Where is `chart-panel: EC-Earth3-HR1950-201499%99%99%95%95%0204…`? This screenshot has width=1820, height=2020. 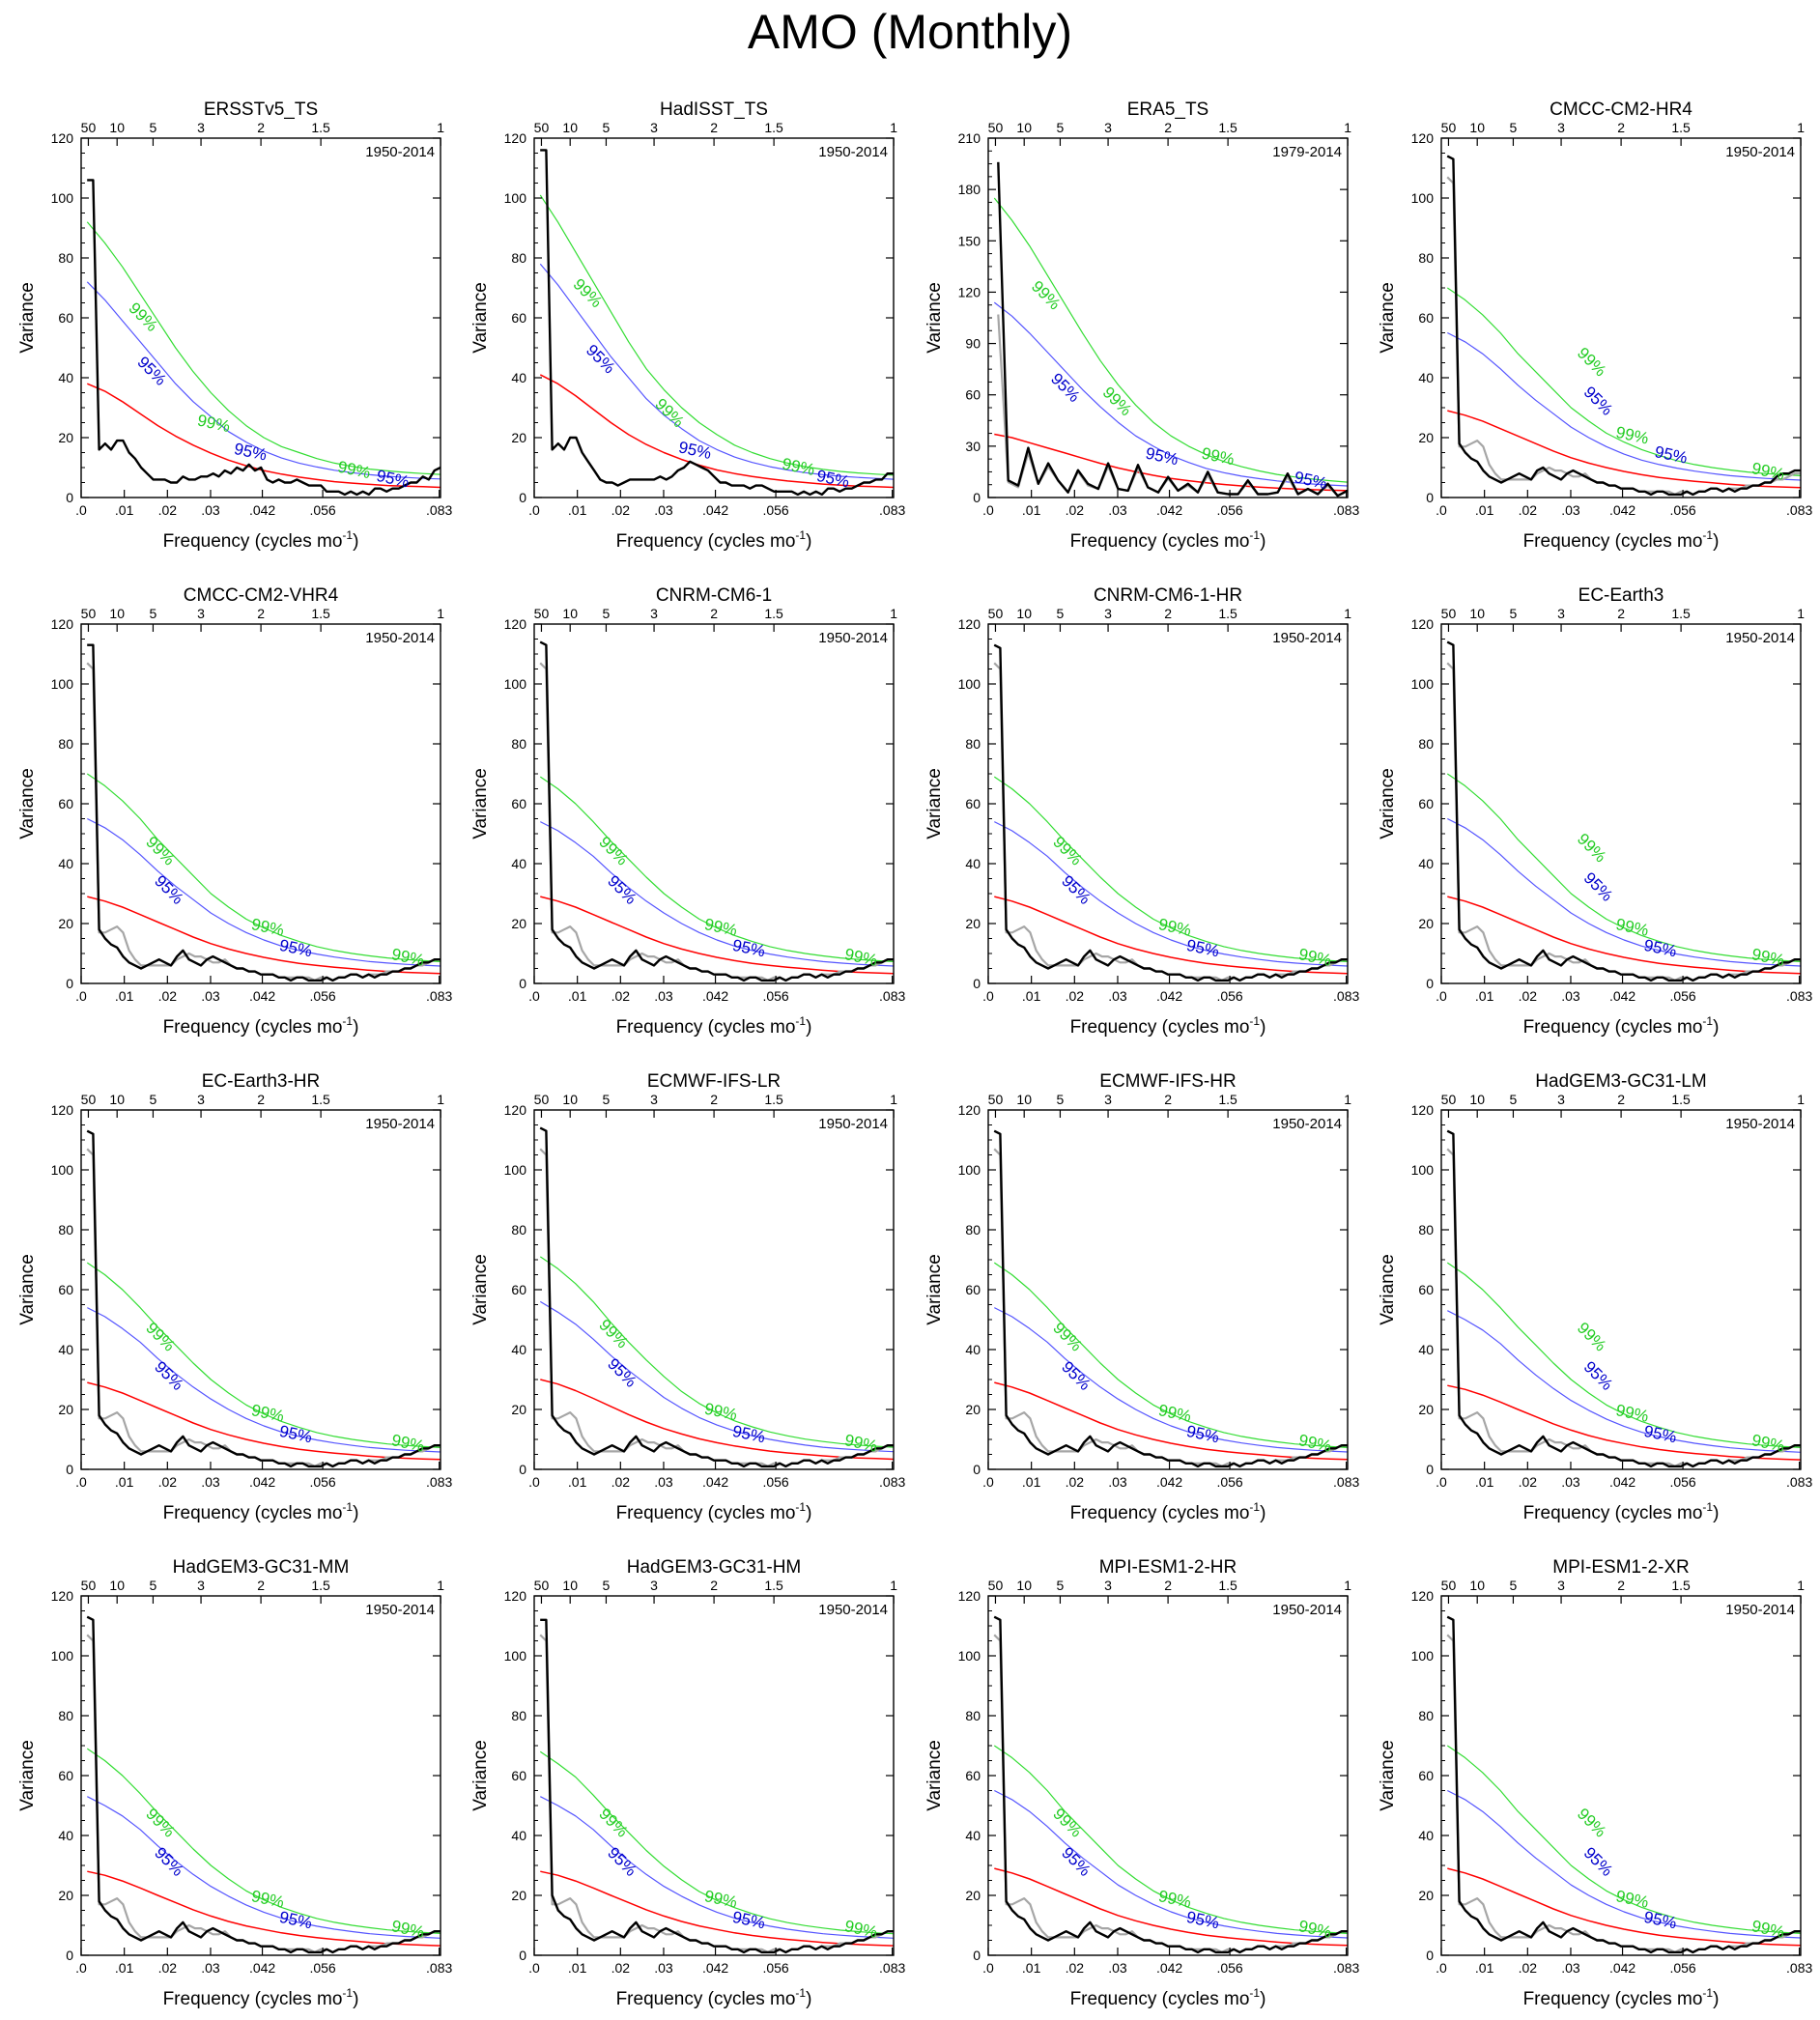 chart-panel: EC-Earth3-HR1950-201499%99%99%95%95%0204… is located at coordinates (235, 1297).